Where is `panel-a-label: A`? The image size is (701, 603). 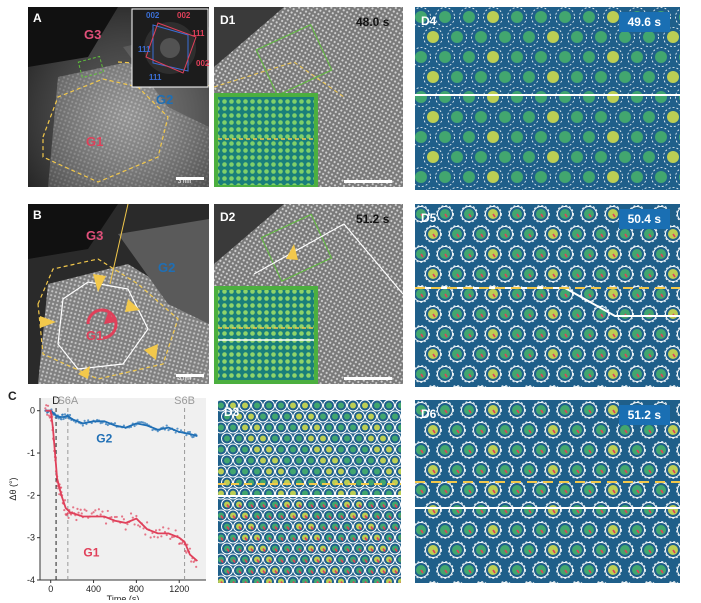 panel-a-label: A is located at coordinates (37, 18).